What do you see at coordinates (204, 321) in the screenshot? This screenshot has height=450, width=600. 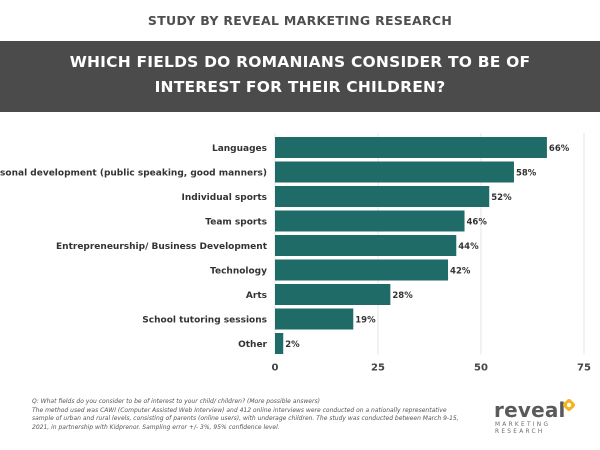 I see `category-label: School tutoring sessions` at bounding box center [204, 321].